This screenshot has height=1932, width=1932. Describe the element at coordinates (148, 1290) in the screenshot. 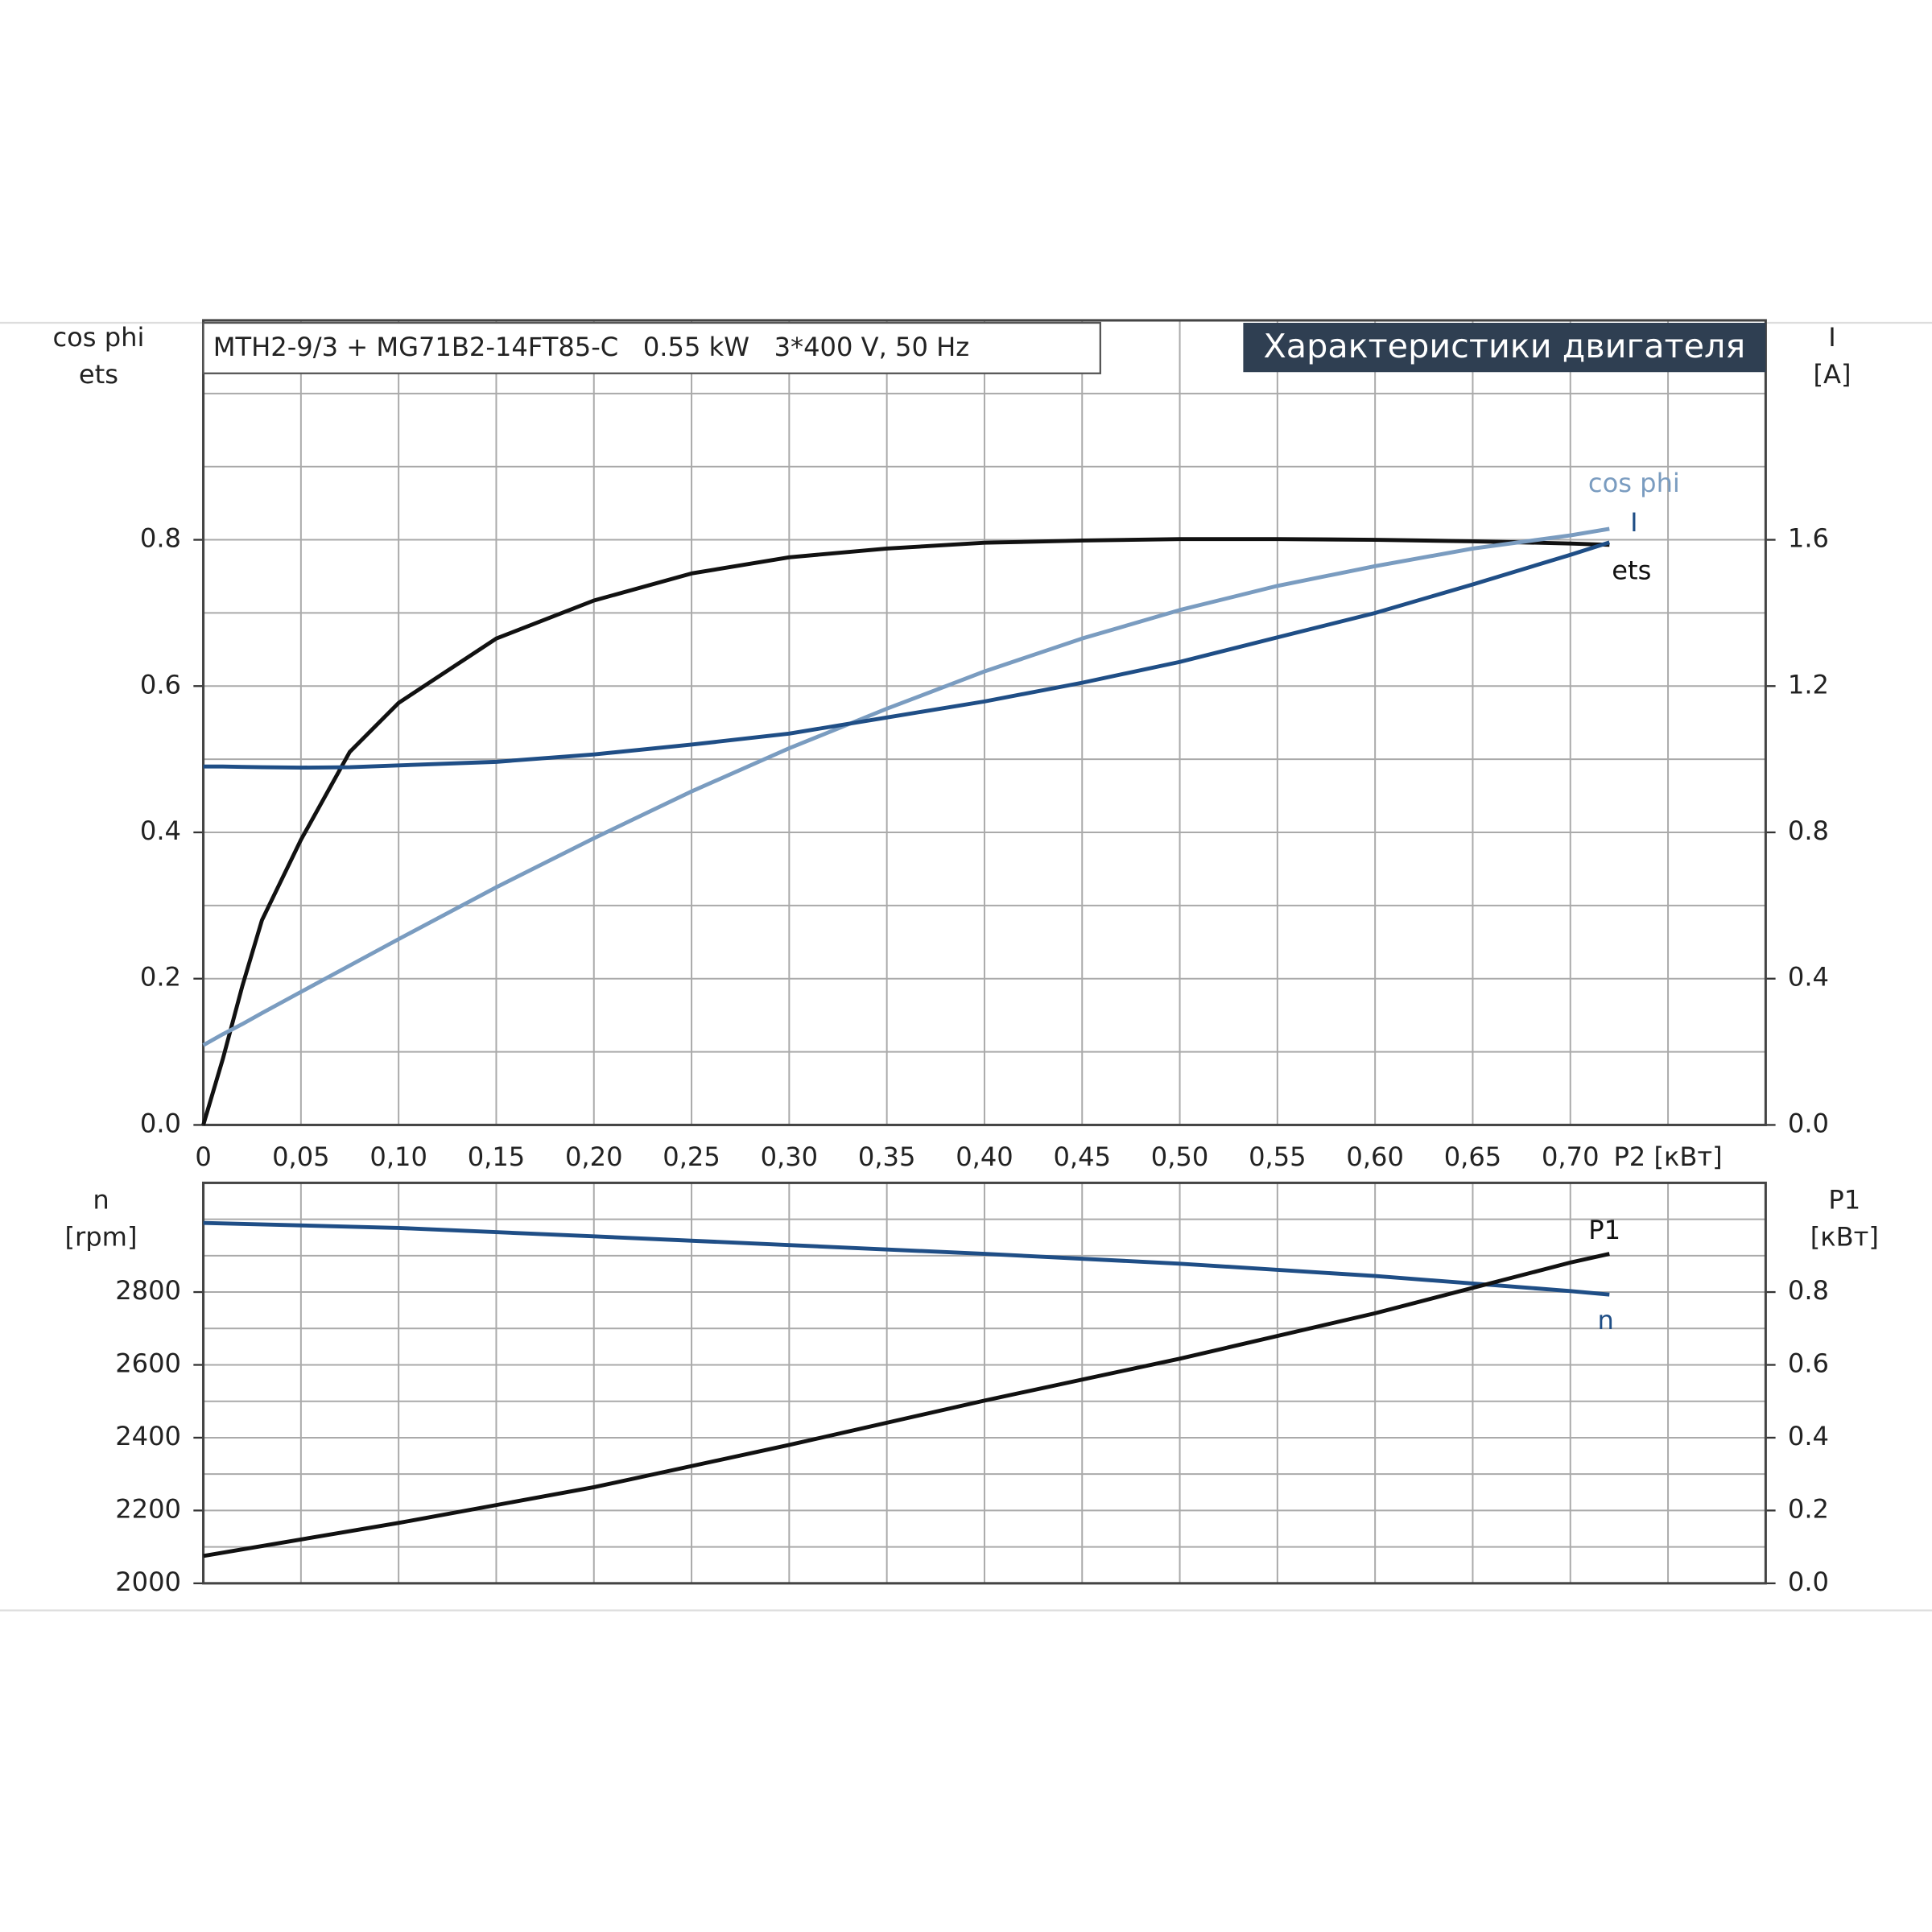

I see `y-tick-label: 2800` at that location.